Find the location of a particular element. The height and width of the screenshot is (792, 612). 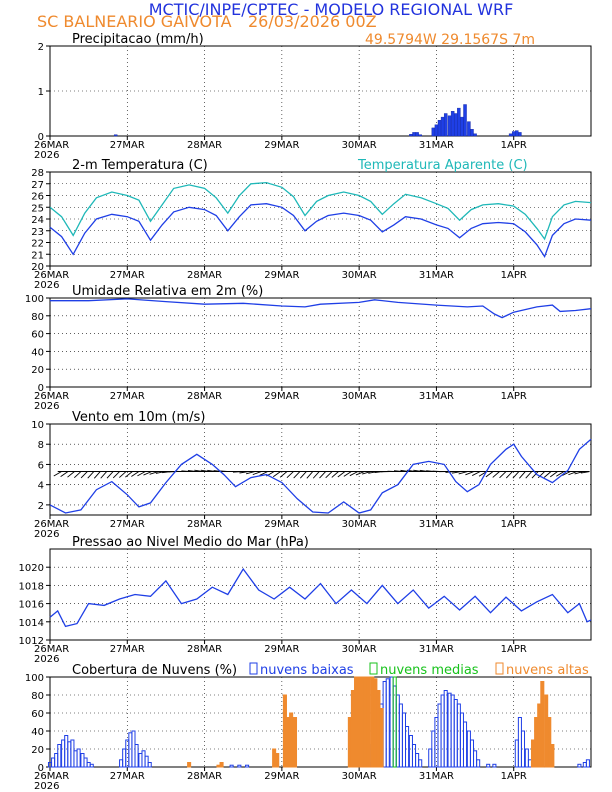

header-title: MCTIC/INPE/CPTEC - MODELO REGIONAL WRF is located at coordinates (331, 9).